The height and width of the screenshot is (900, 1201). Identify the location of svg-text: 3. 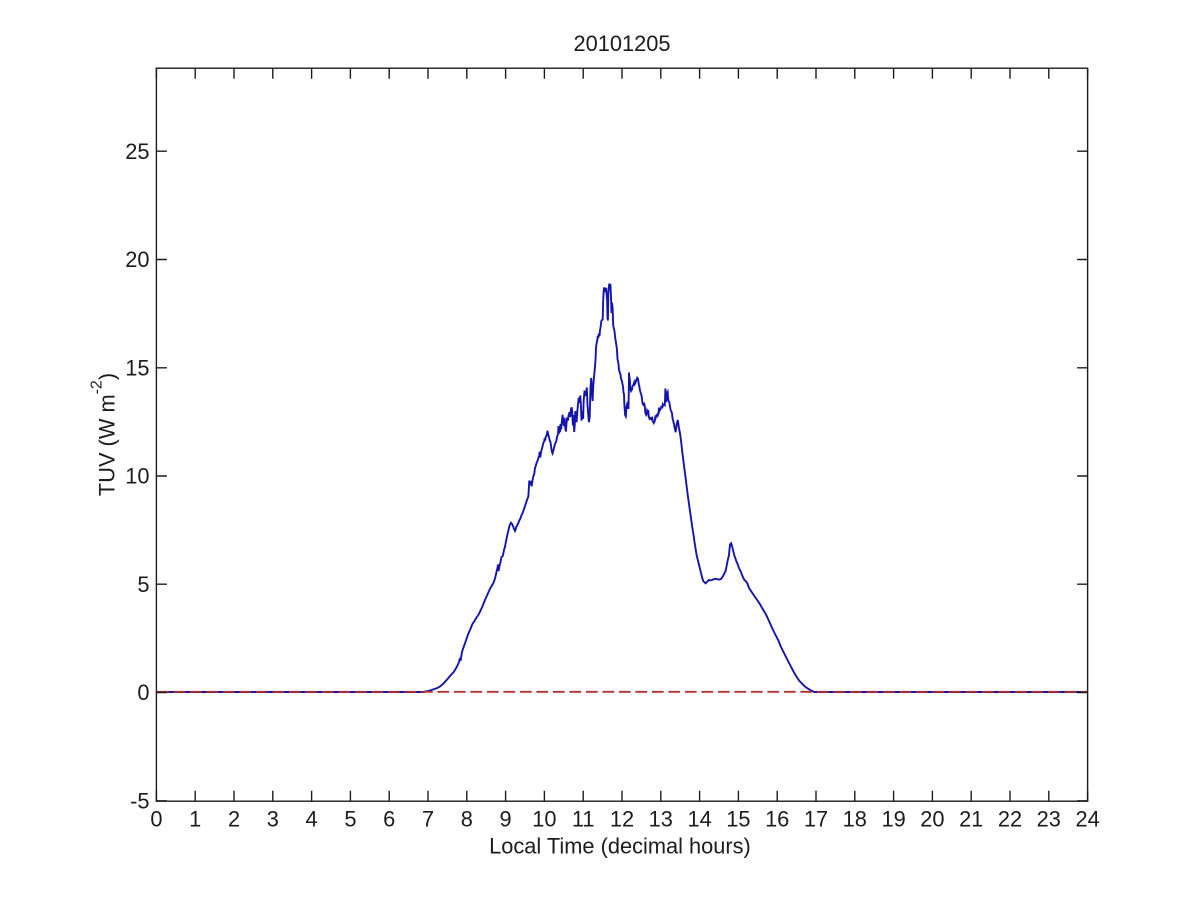
(273, 819).